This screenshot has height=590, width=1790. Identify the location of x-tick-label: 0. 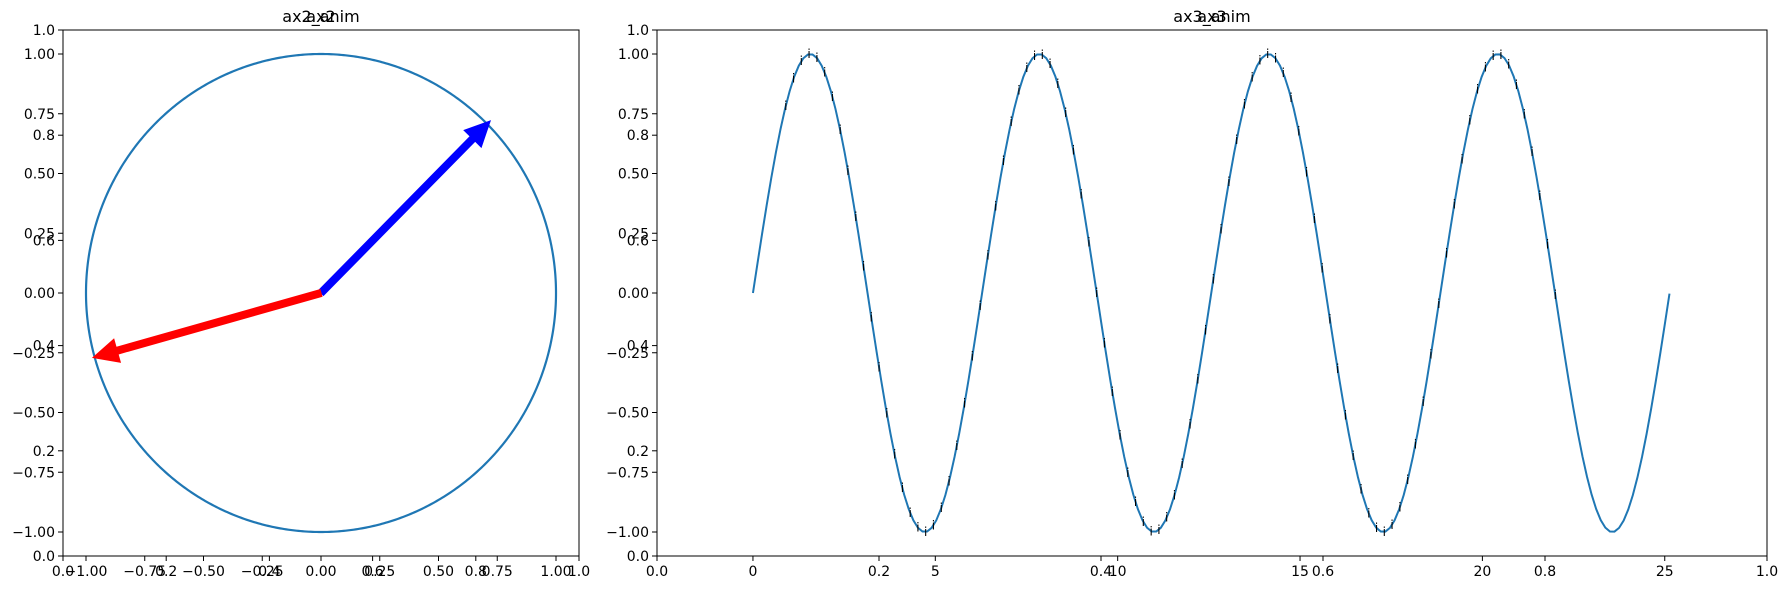
(752, 572).